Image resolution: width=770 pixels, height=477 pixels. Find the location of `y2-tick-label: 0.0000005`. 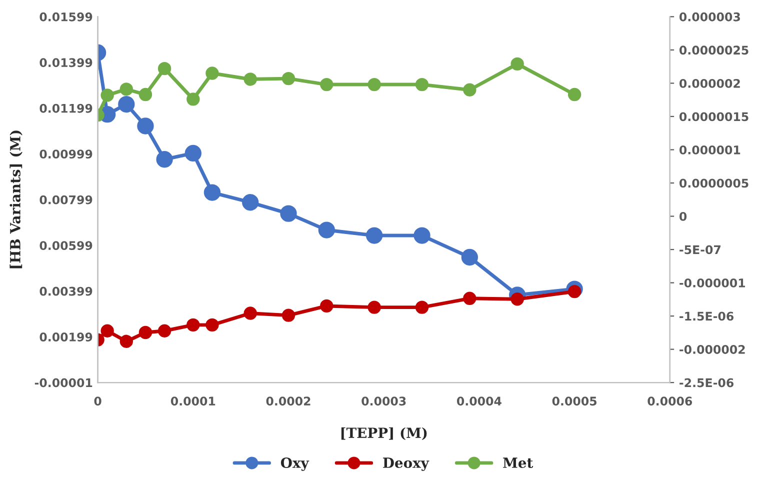

y2-tick-label: 0.0000005 is located at coordinates (713, 183).